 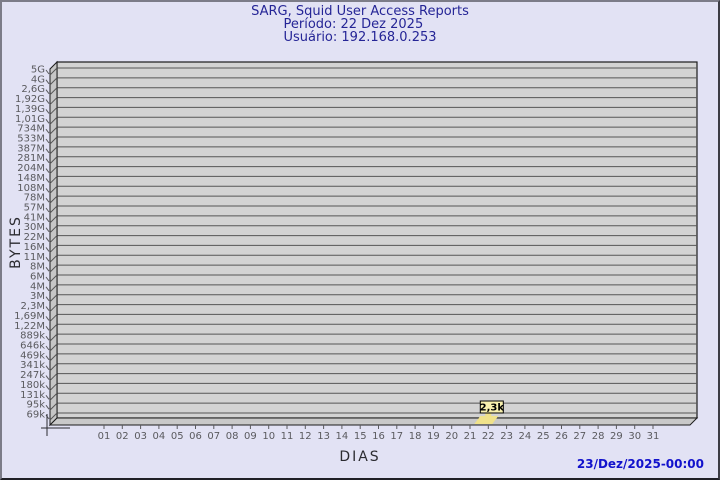 What do you see at coordinates (470, 436) in the screenshot?
I see `x-tick-label: 21` at bounding box center [470, 436].